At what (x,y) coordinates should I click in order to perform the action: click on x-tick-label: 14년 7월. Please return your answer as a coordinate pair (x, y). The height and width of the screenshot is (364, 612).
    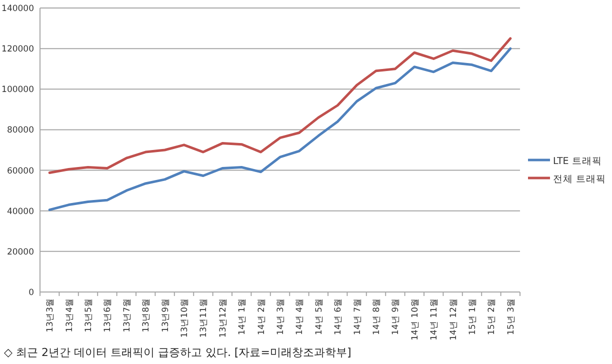
    Looking at the image, I should click on (357, 316).